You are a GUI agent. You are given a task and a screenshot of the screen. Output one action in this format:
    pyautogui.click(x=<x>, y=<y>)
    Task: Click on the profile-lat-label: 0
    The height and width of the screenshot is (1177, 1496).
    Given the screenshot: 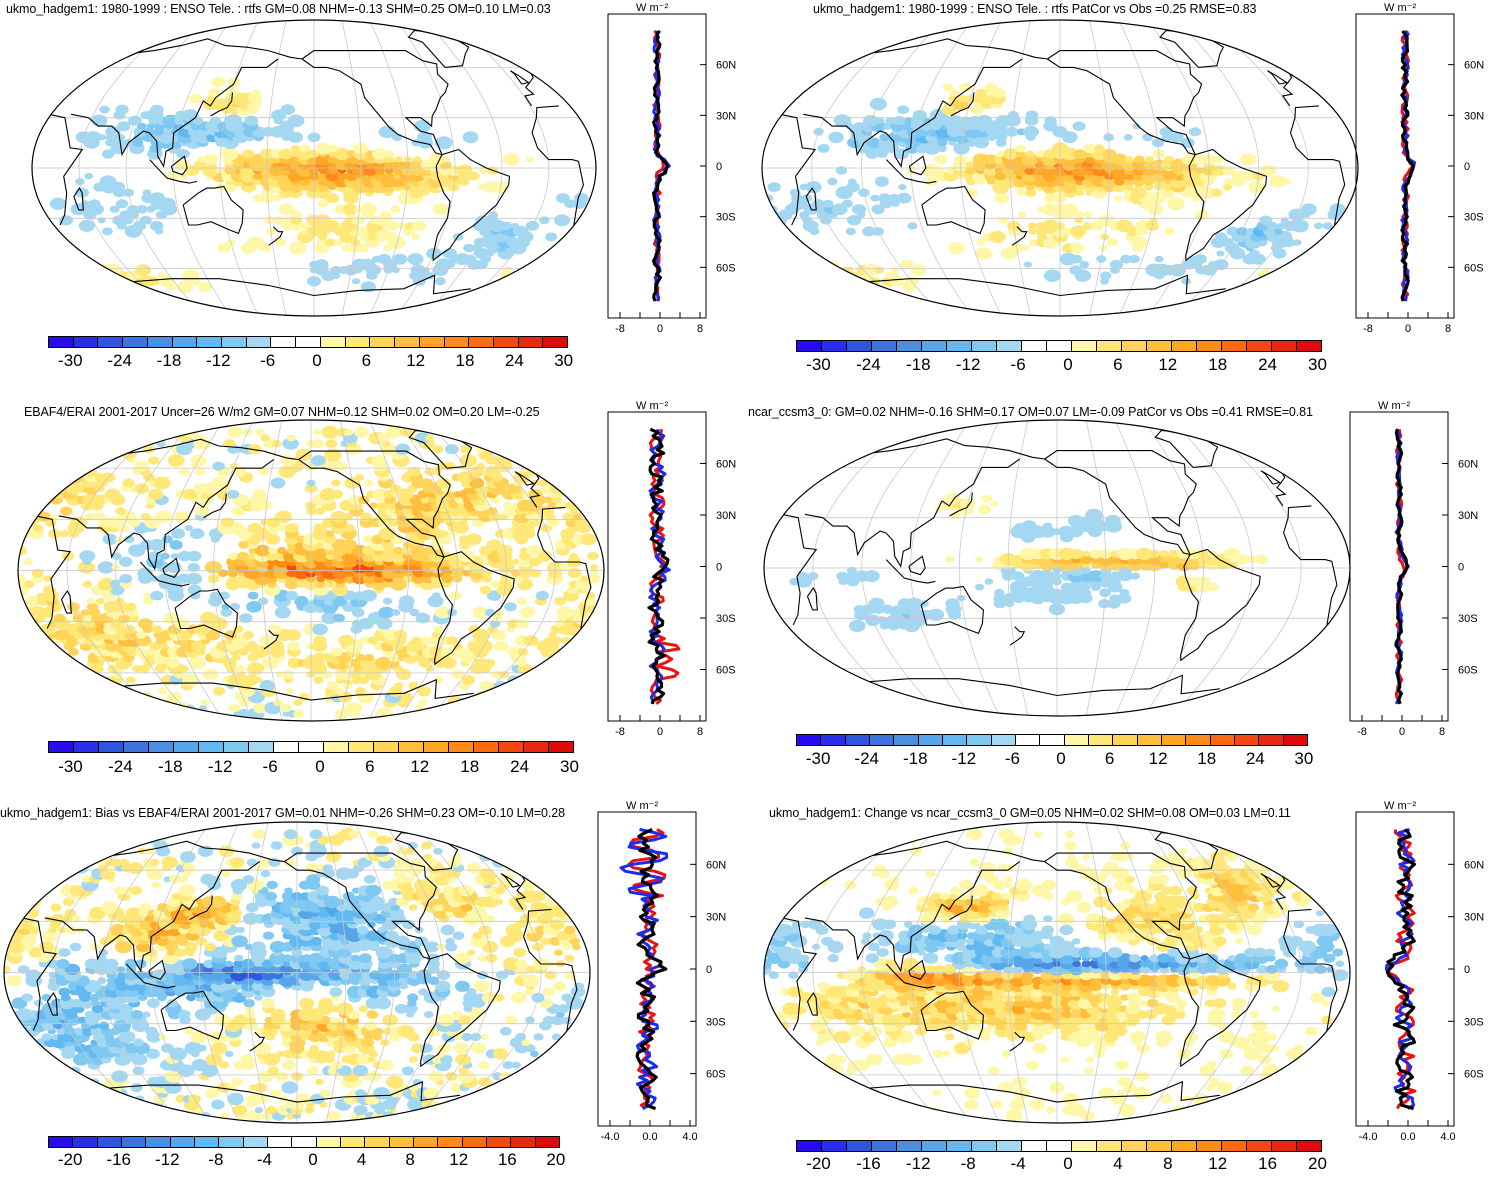 What is the action you would take?
    pyautogui.click(x=709, y=970)
    